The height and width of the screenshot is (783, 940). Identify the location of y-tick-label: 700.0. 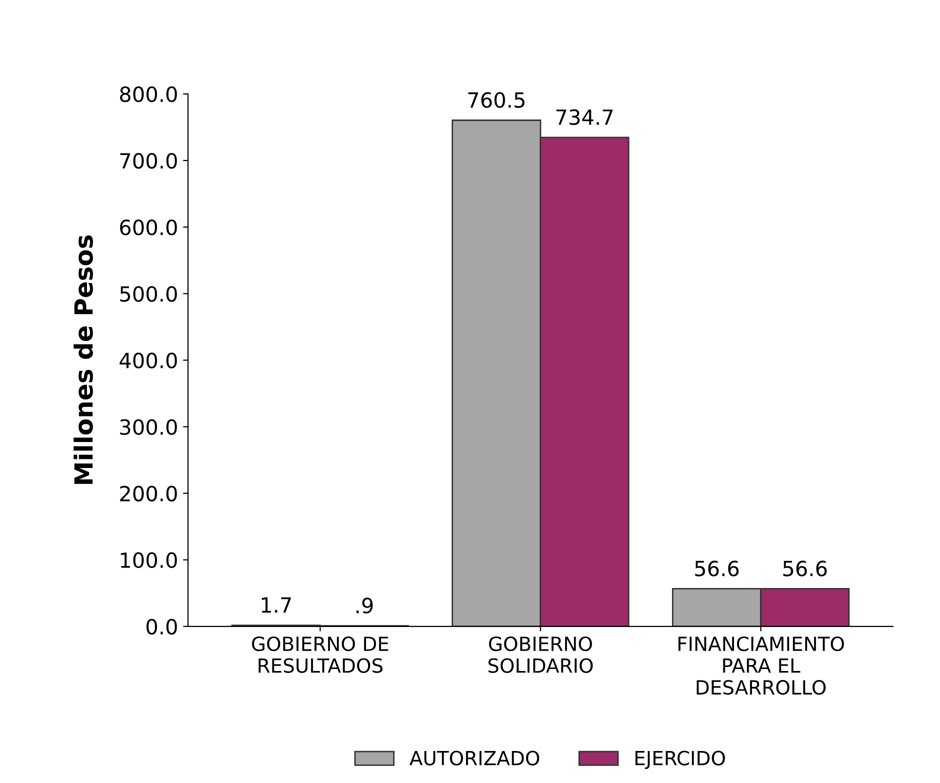
(148, 160).